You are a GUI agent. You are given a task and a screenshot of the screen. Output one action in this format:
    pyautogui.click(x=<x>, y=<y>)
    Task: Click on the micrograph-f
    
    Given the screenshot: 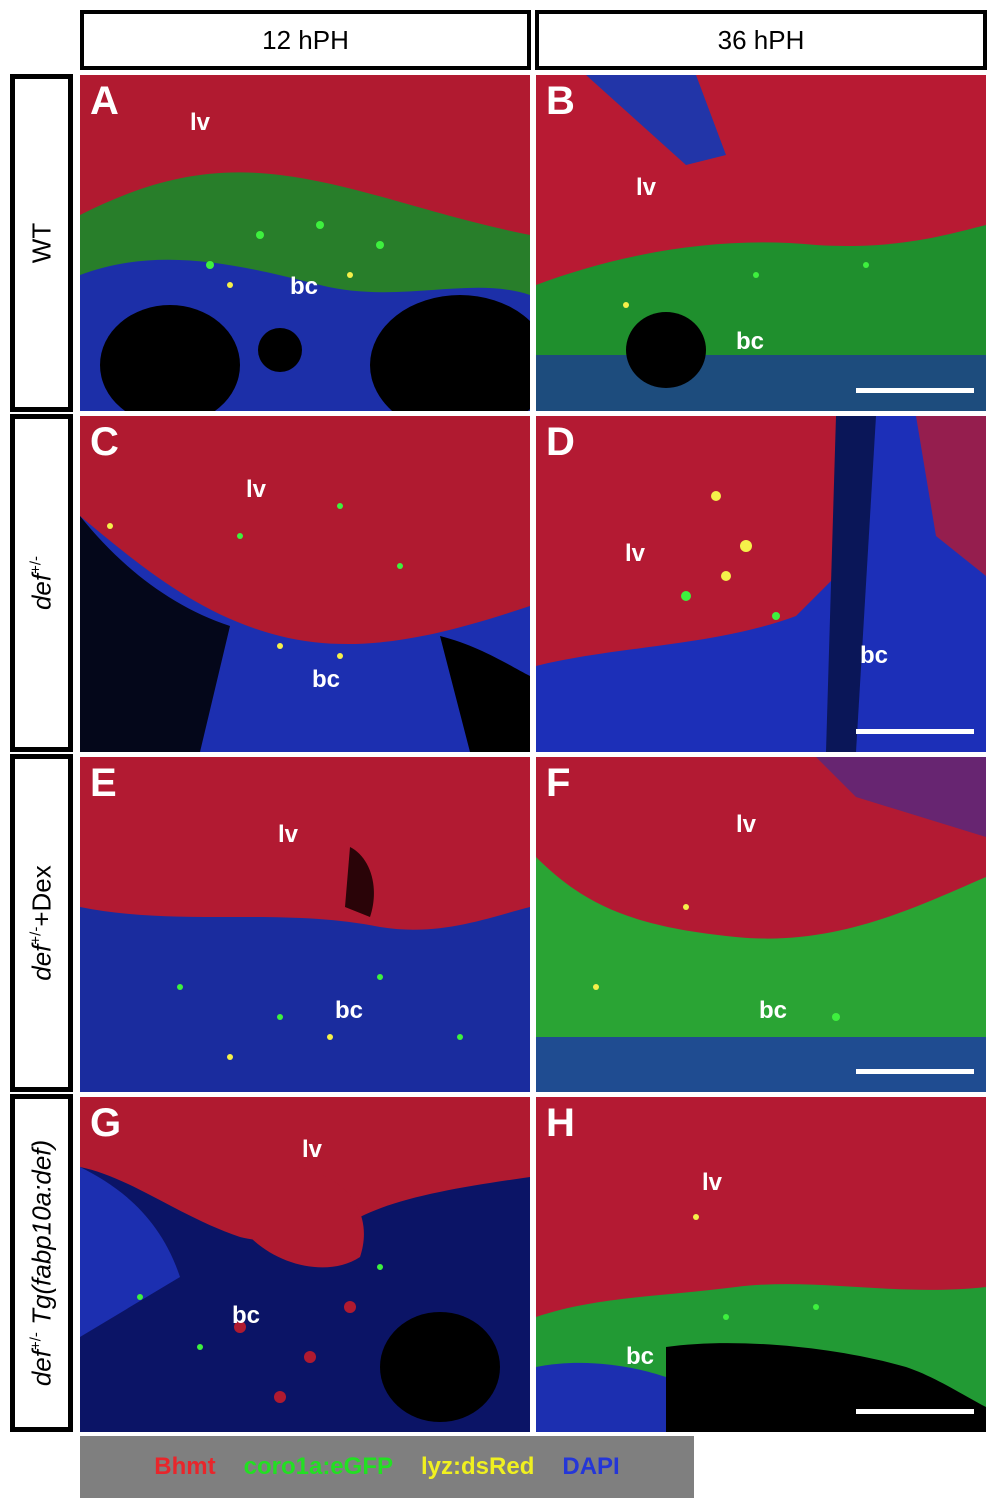 What is the action you would take?
    pyautogui.click(x=761, y=924)
    